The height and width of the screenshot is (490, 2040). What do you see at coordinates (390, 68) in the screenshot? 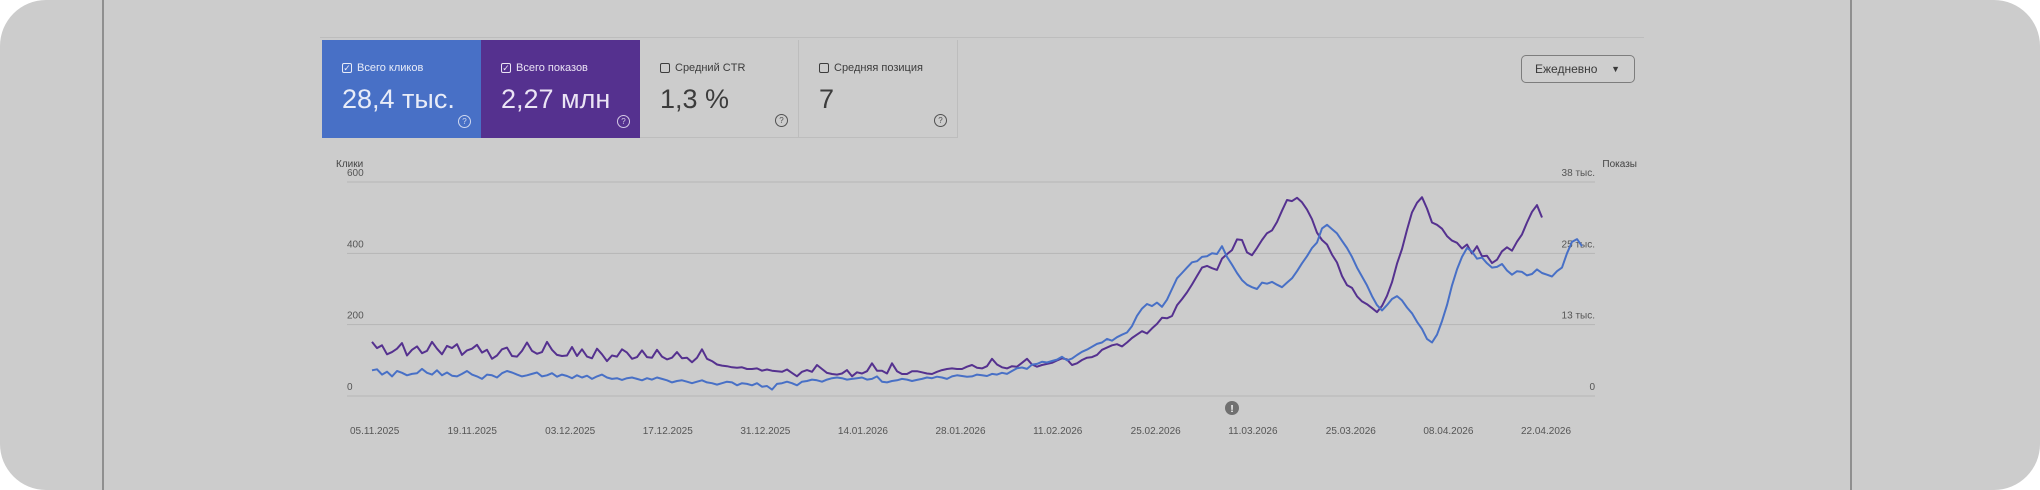
I see `metric-label-text: Всего кликов` at bounding box center [390, 68].